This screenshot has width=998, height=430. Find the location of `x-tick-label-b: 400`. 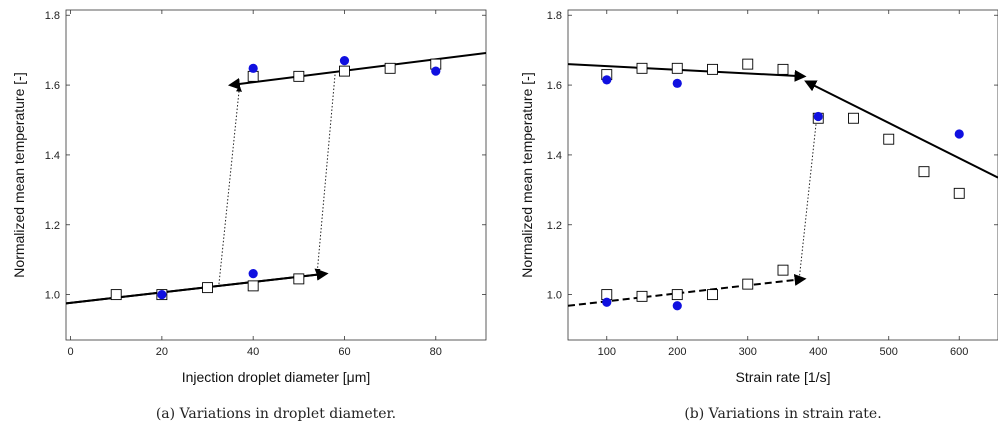

x-tick-label-b: 400 is located at coordinates (818, 352).